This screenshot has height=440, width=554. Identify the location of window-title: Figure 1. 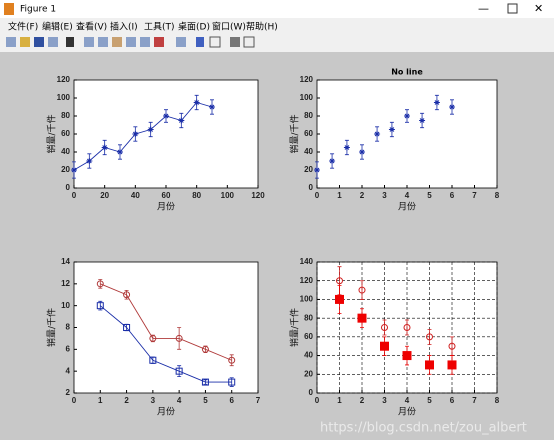
(38, 10).